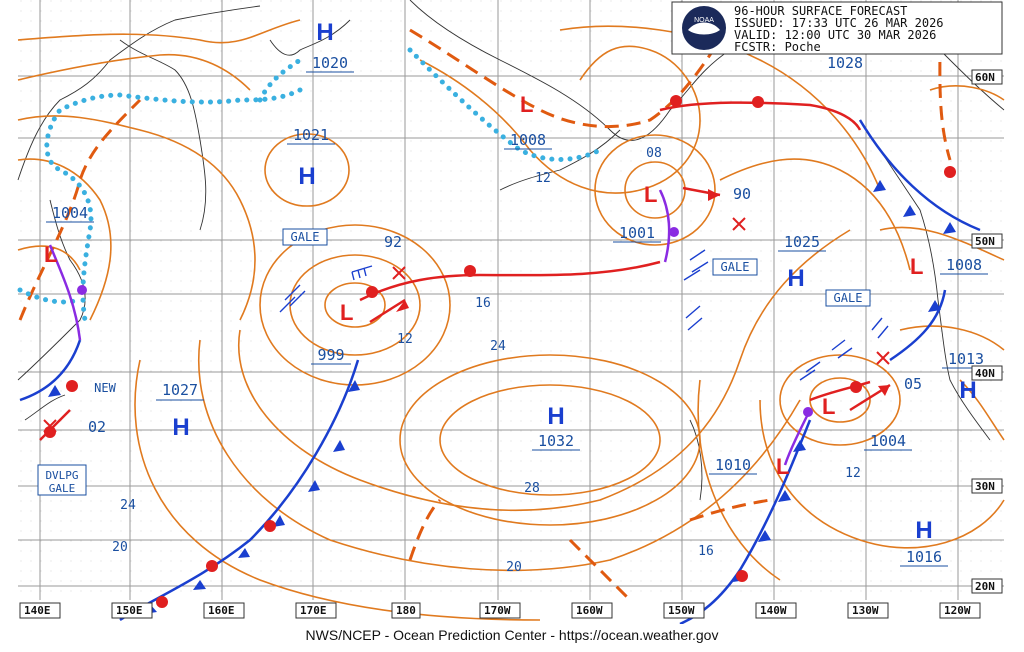 This screenshot has width=1024, height=652. What do you see at coordinates (221, 610) in the screenshot?
I see `lon-label: 160E` at bounding box center [221, 610].